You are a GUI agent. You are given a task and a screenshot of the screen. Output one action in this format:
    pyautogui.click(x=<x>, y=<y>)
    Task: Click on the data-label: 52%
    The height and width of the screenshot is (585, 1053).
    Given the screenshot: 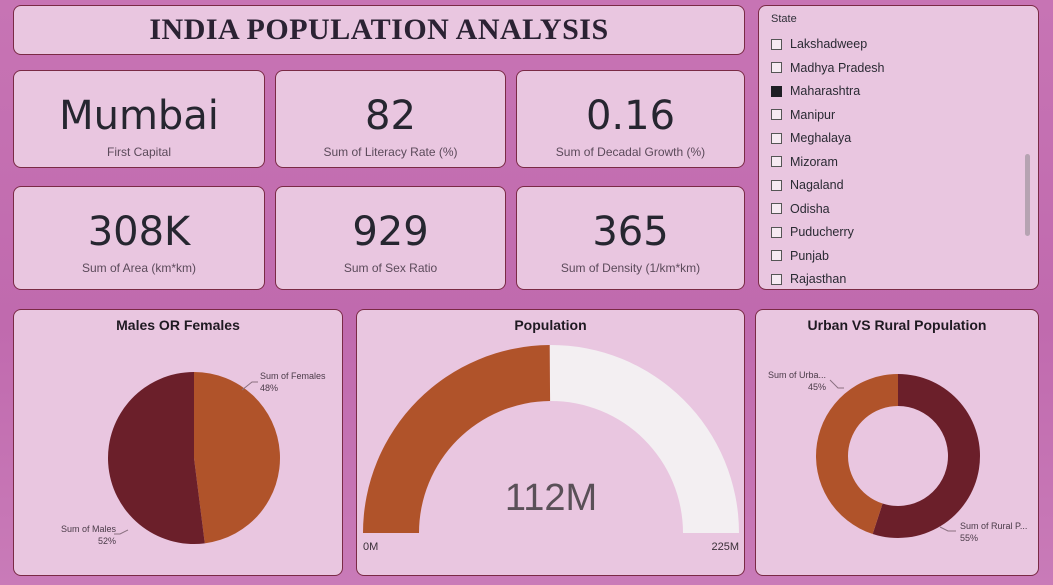 What is the action you would take?
    pyautogui.click(x=107, y=541)
    